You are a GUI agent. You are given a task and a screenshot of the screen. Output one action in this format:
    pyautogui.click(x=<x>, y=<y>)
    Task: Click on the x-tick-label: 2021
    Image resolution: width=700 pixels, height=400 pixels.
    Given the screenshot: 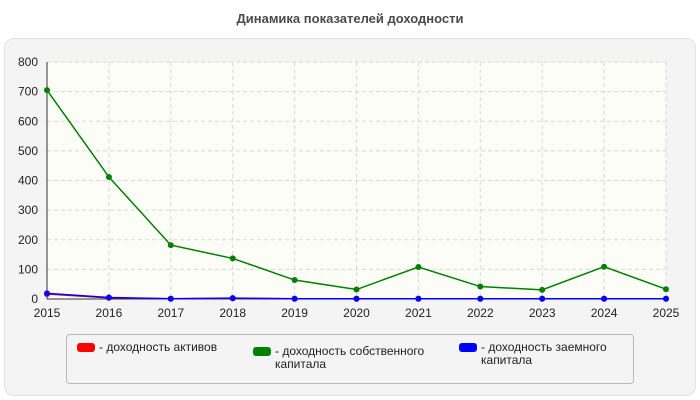 What is the action you would take?
    pyautogui.click(x=418, y=313)
    